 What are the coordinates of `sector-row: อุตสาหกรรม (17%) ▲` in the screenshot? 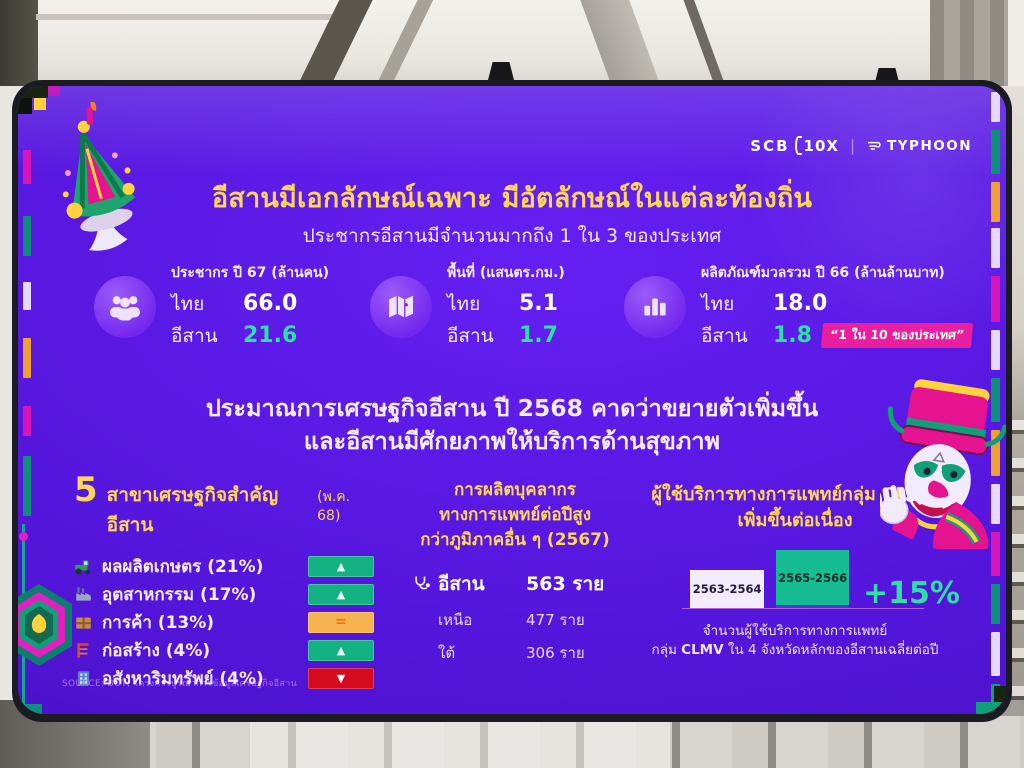 It's located at (224, 594).